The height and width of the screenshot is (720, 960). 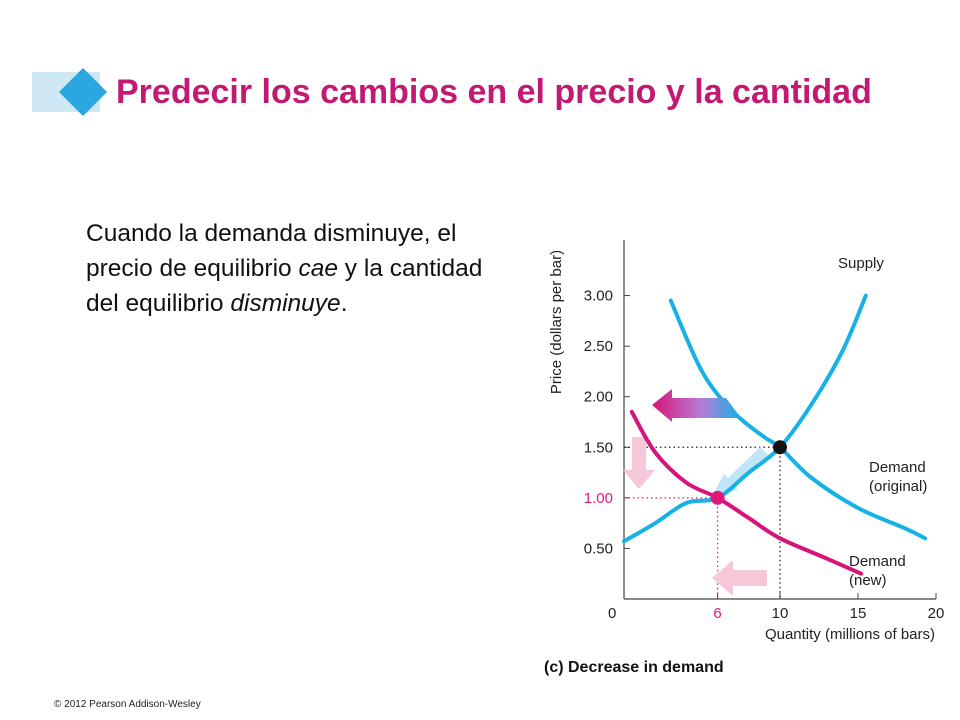 I want to click on equilibrium-point-new, so click(x=717, y=497).